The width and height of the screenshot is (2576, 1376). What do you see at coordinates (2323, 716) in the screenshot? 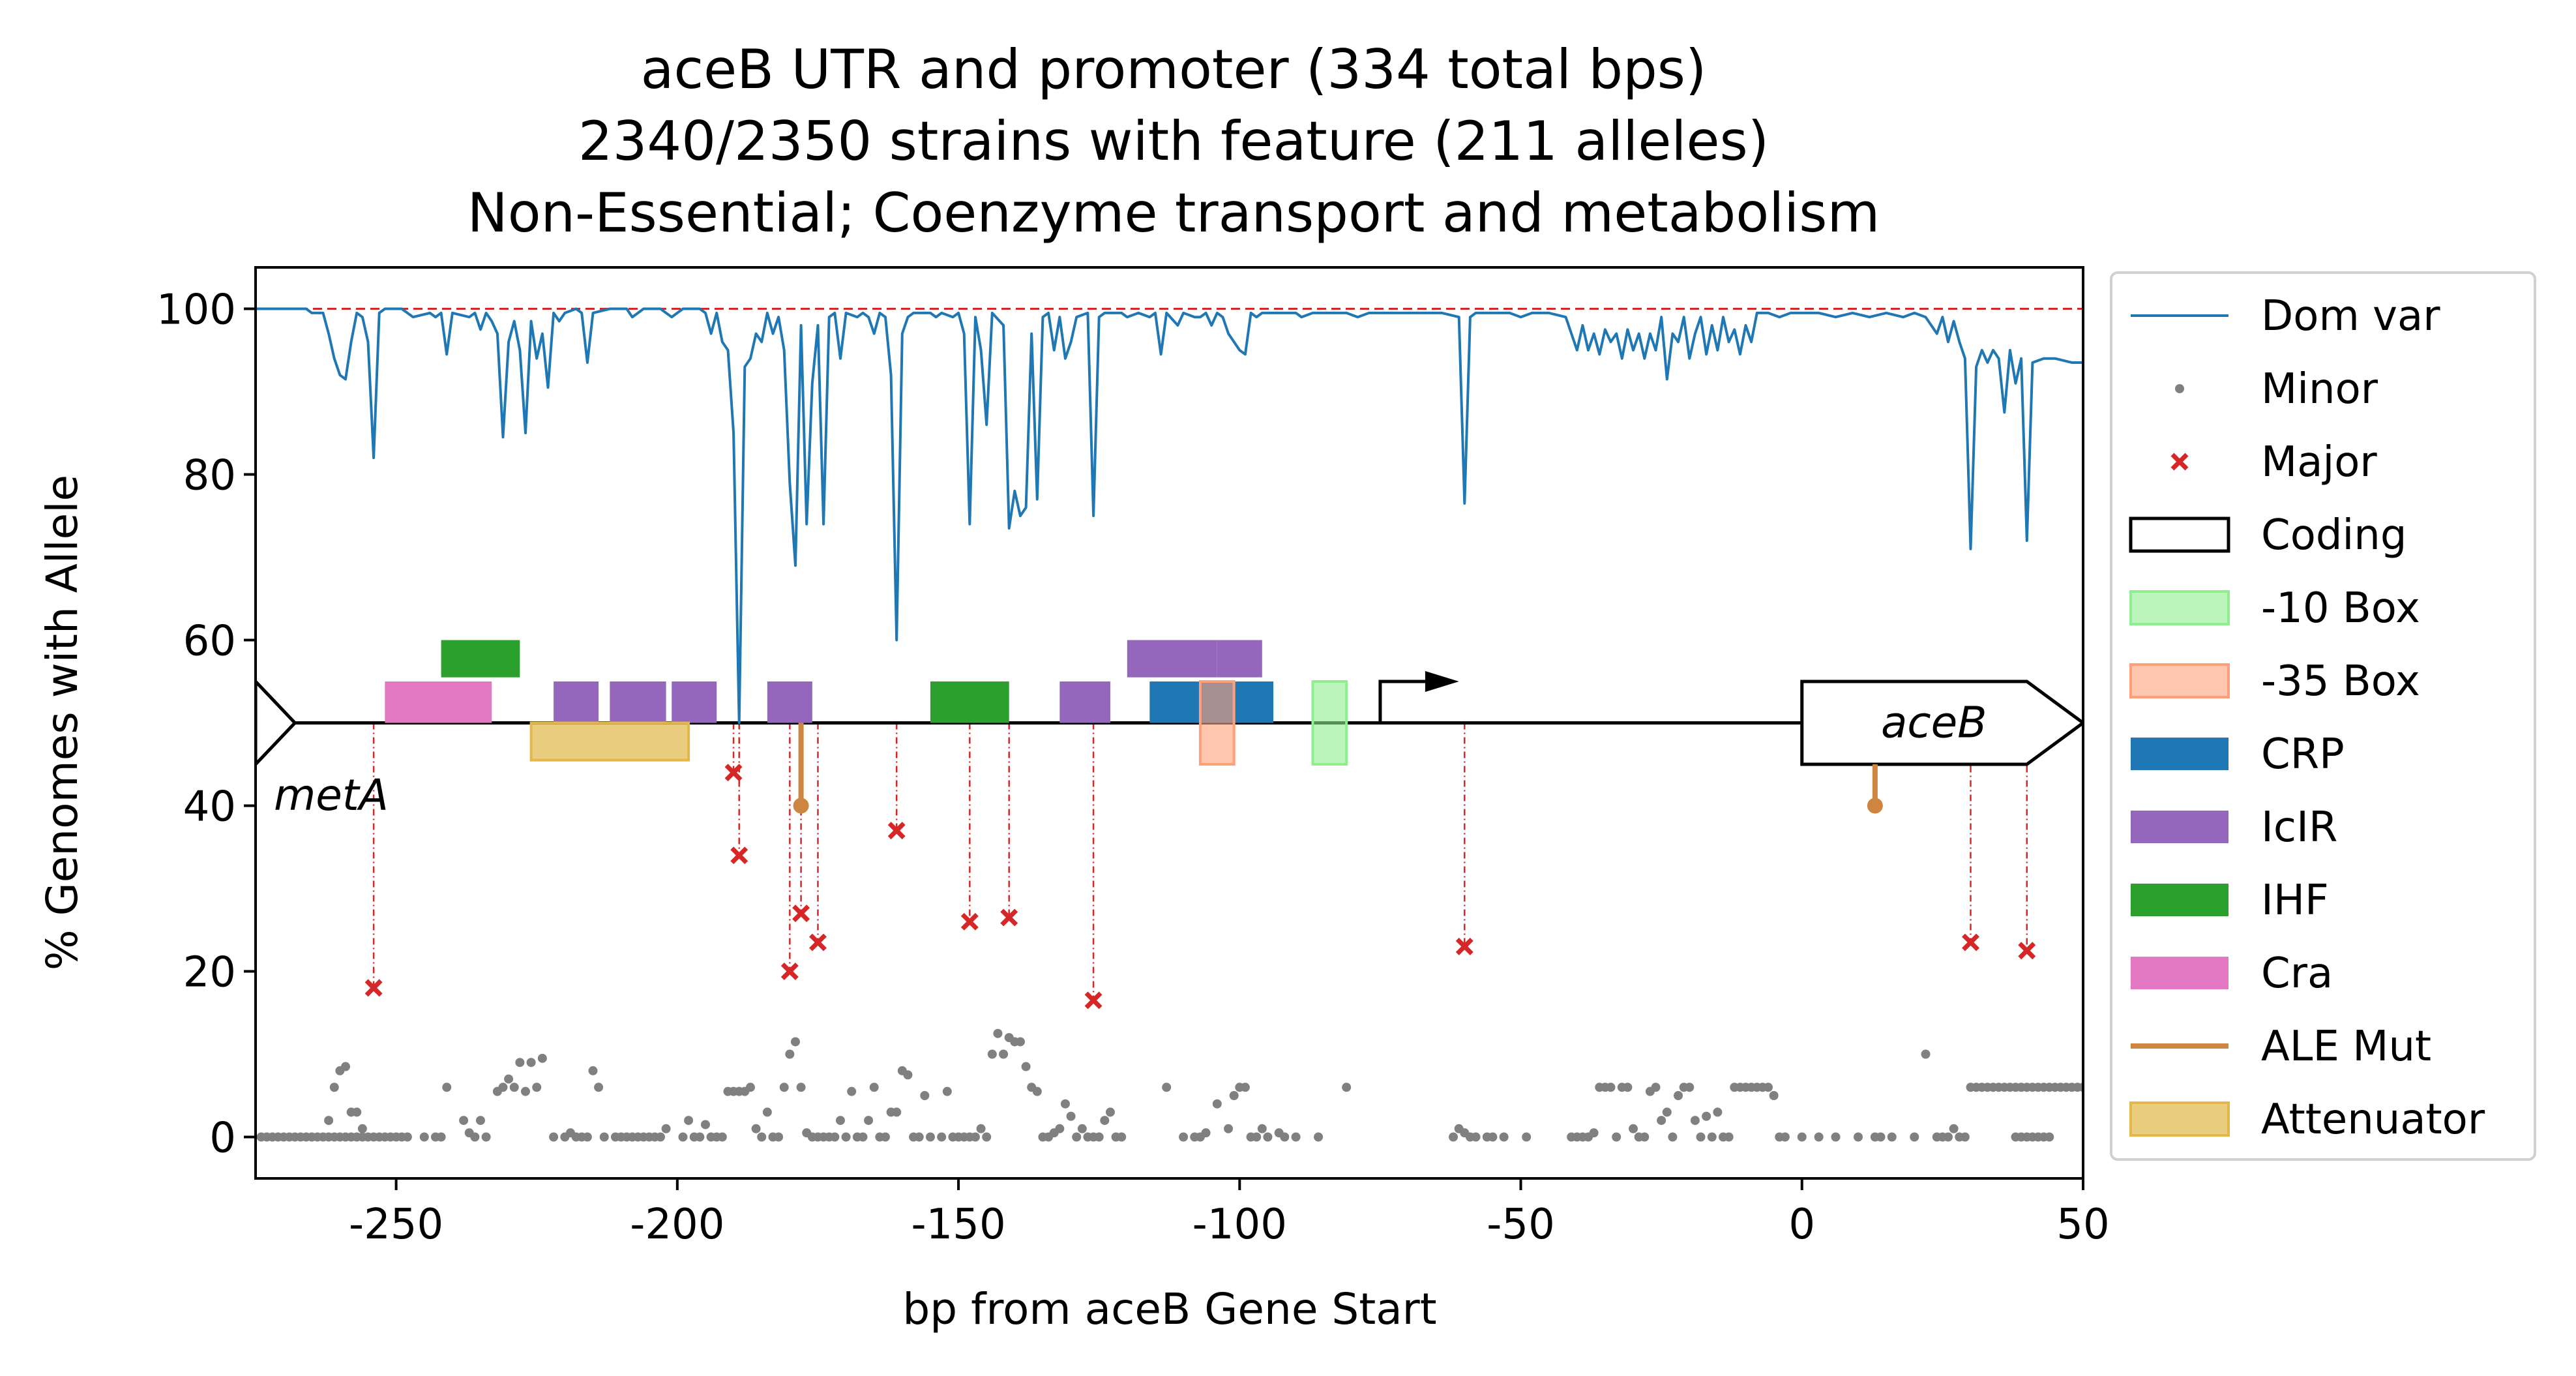
I see `legend-frame` at bounding box center [2323, 716].